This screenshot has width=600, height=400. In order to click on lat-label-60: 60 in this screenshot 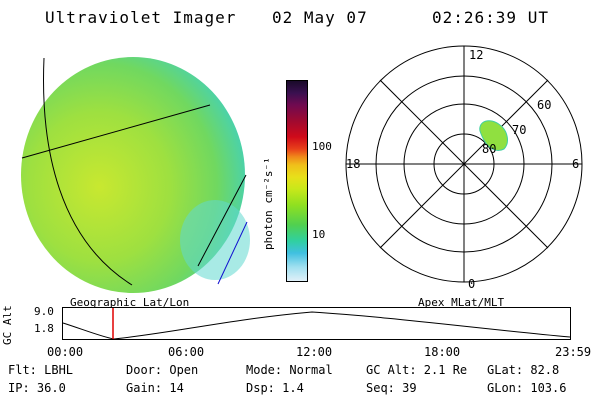, I will do `click(544, 105)`.